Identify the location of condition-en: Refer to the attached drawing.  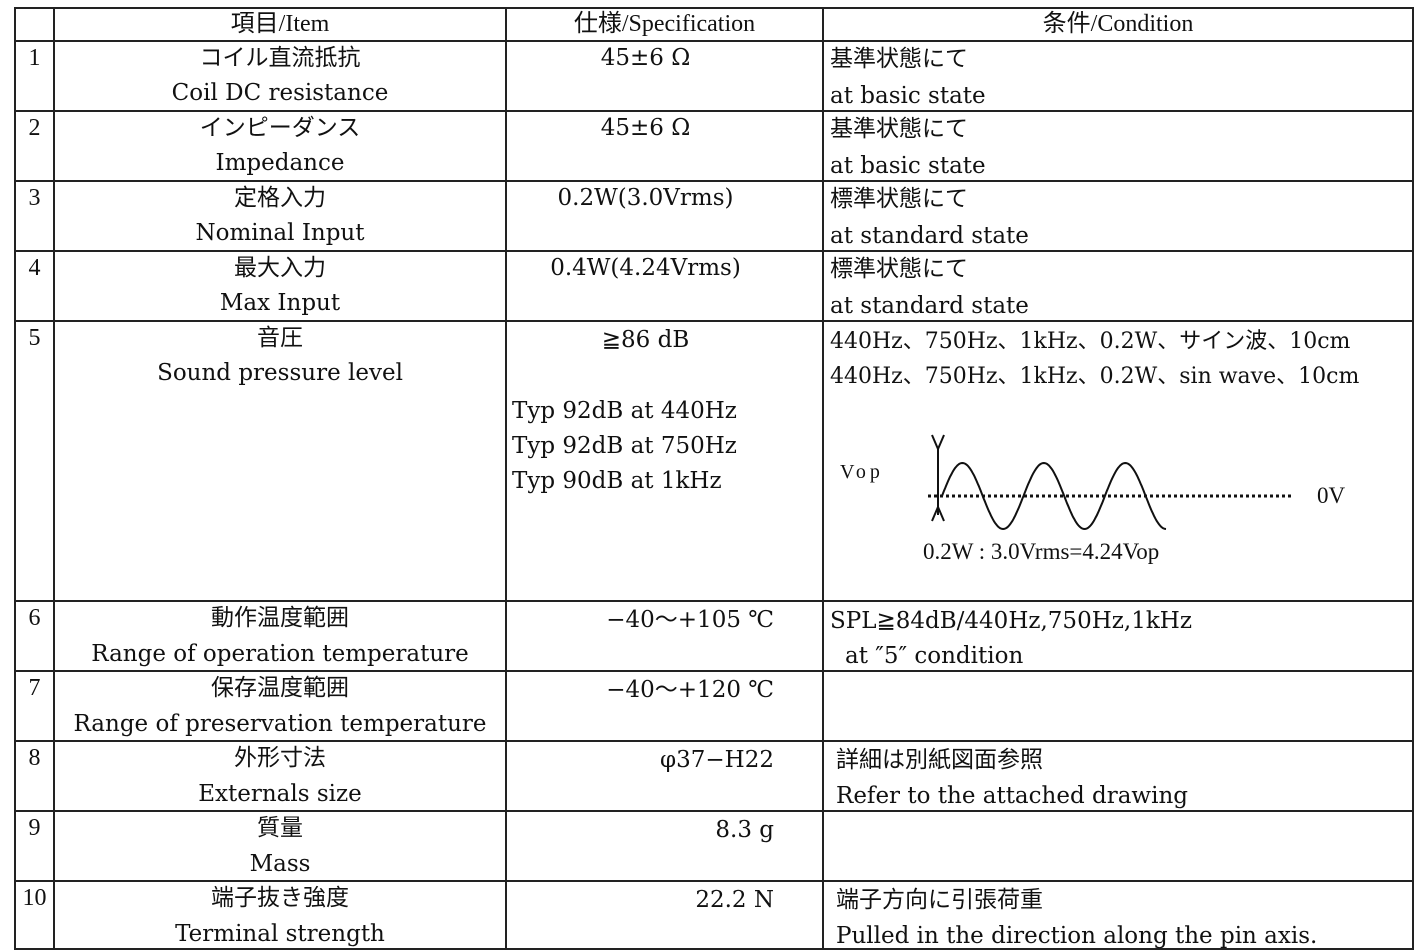
(1012, 796).